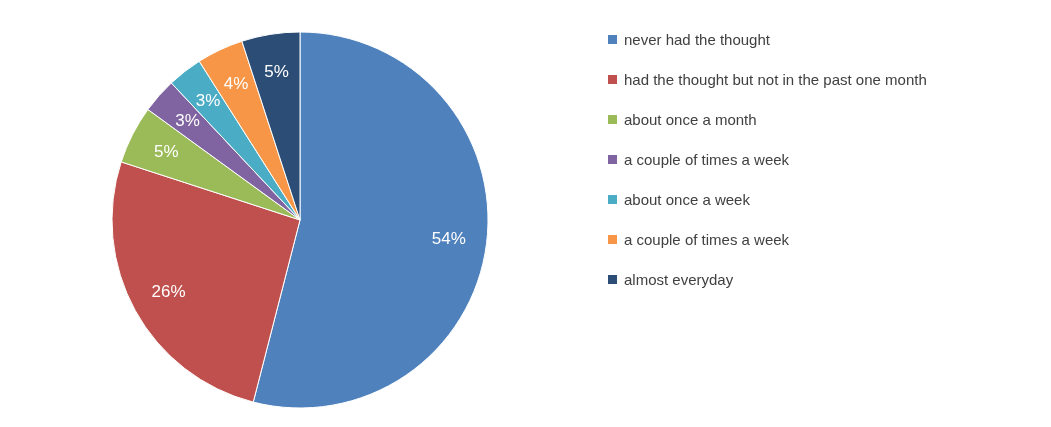 This screenshot has height=427, width=1051. I want to click on legend-label: never had the thought, so click(697, 39).